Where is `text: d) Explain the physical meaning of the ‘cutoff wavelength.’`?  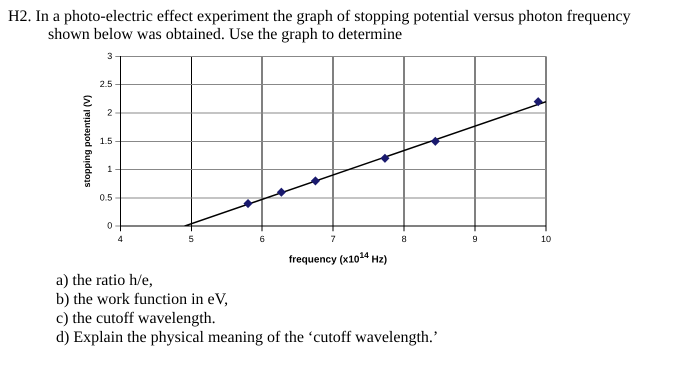
text: d) Explain the physical meaning of the ‘cutoff wavelength.’ is located at coordinates (248, 338).